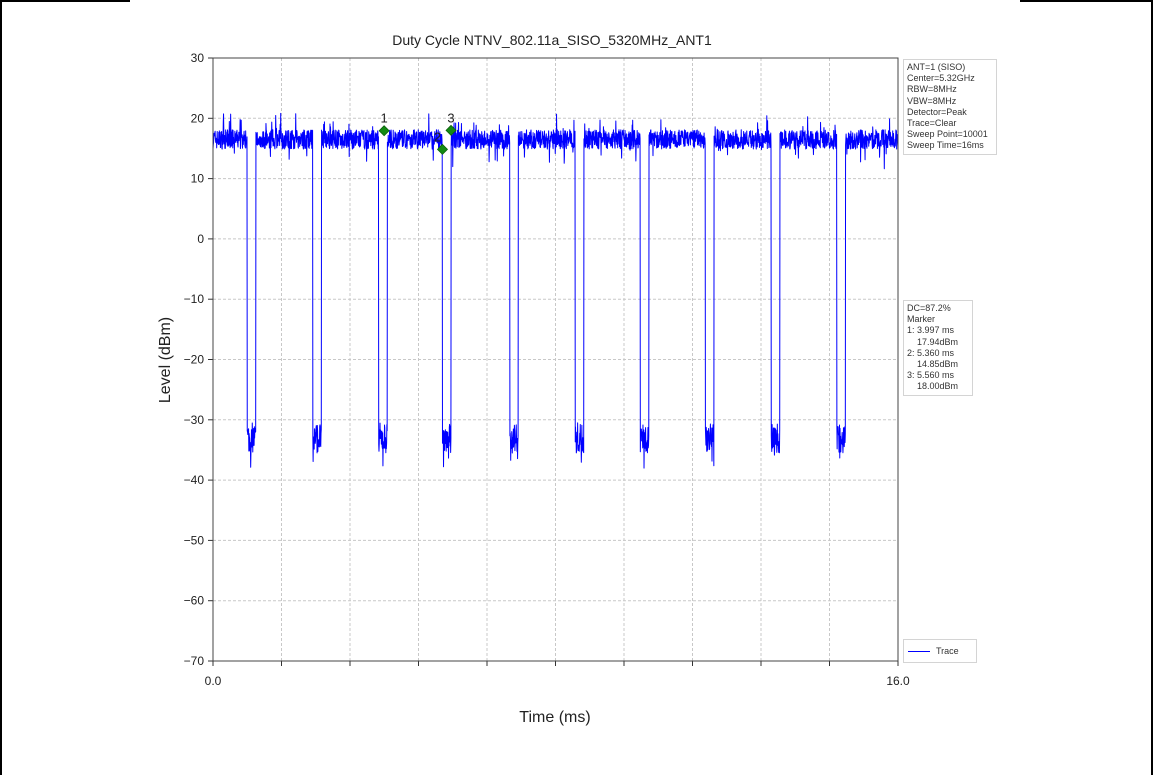  What do you see at coordinates (1086, 1) in the screenshot?
I see `frame-top-right-border` at bounding box center [1086, 1].